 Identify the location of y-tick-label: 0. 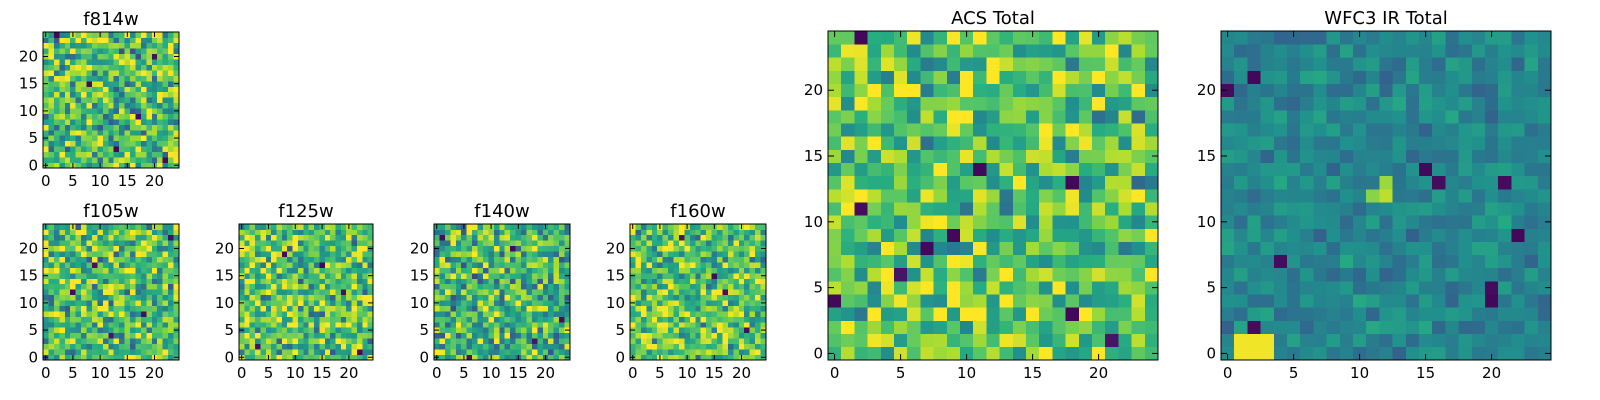
(229, 357).